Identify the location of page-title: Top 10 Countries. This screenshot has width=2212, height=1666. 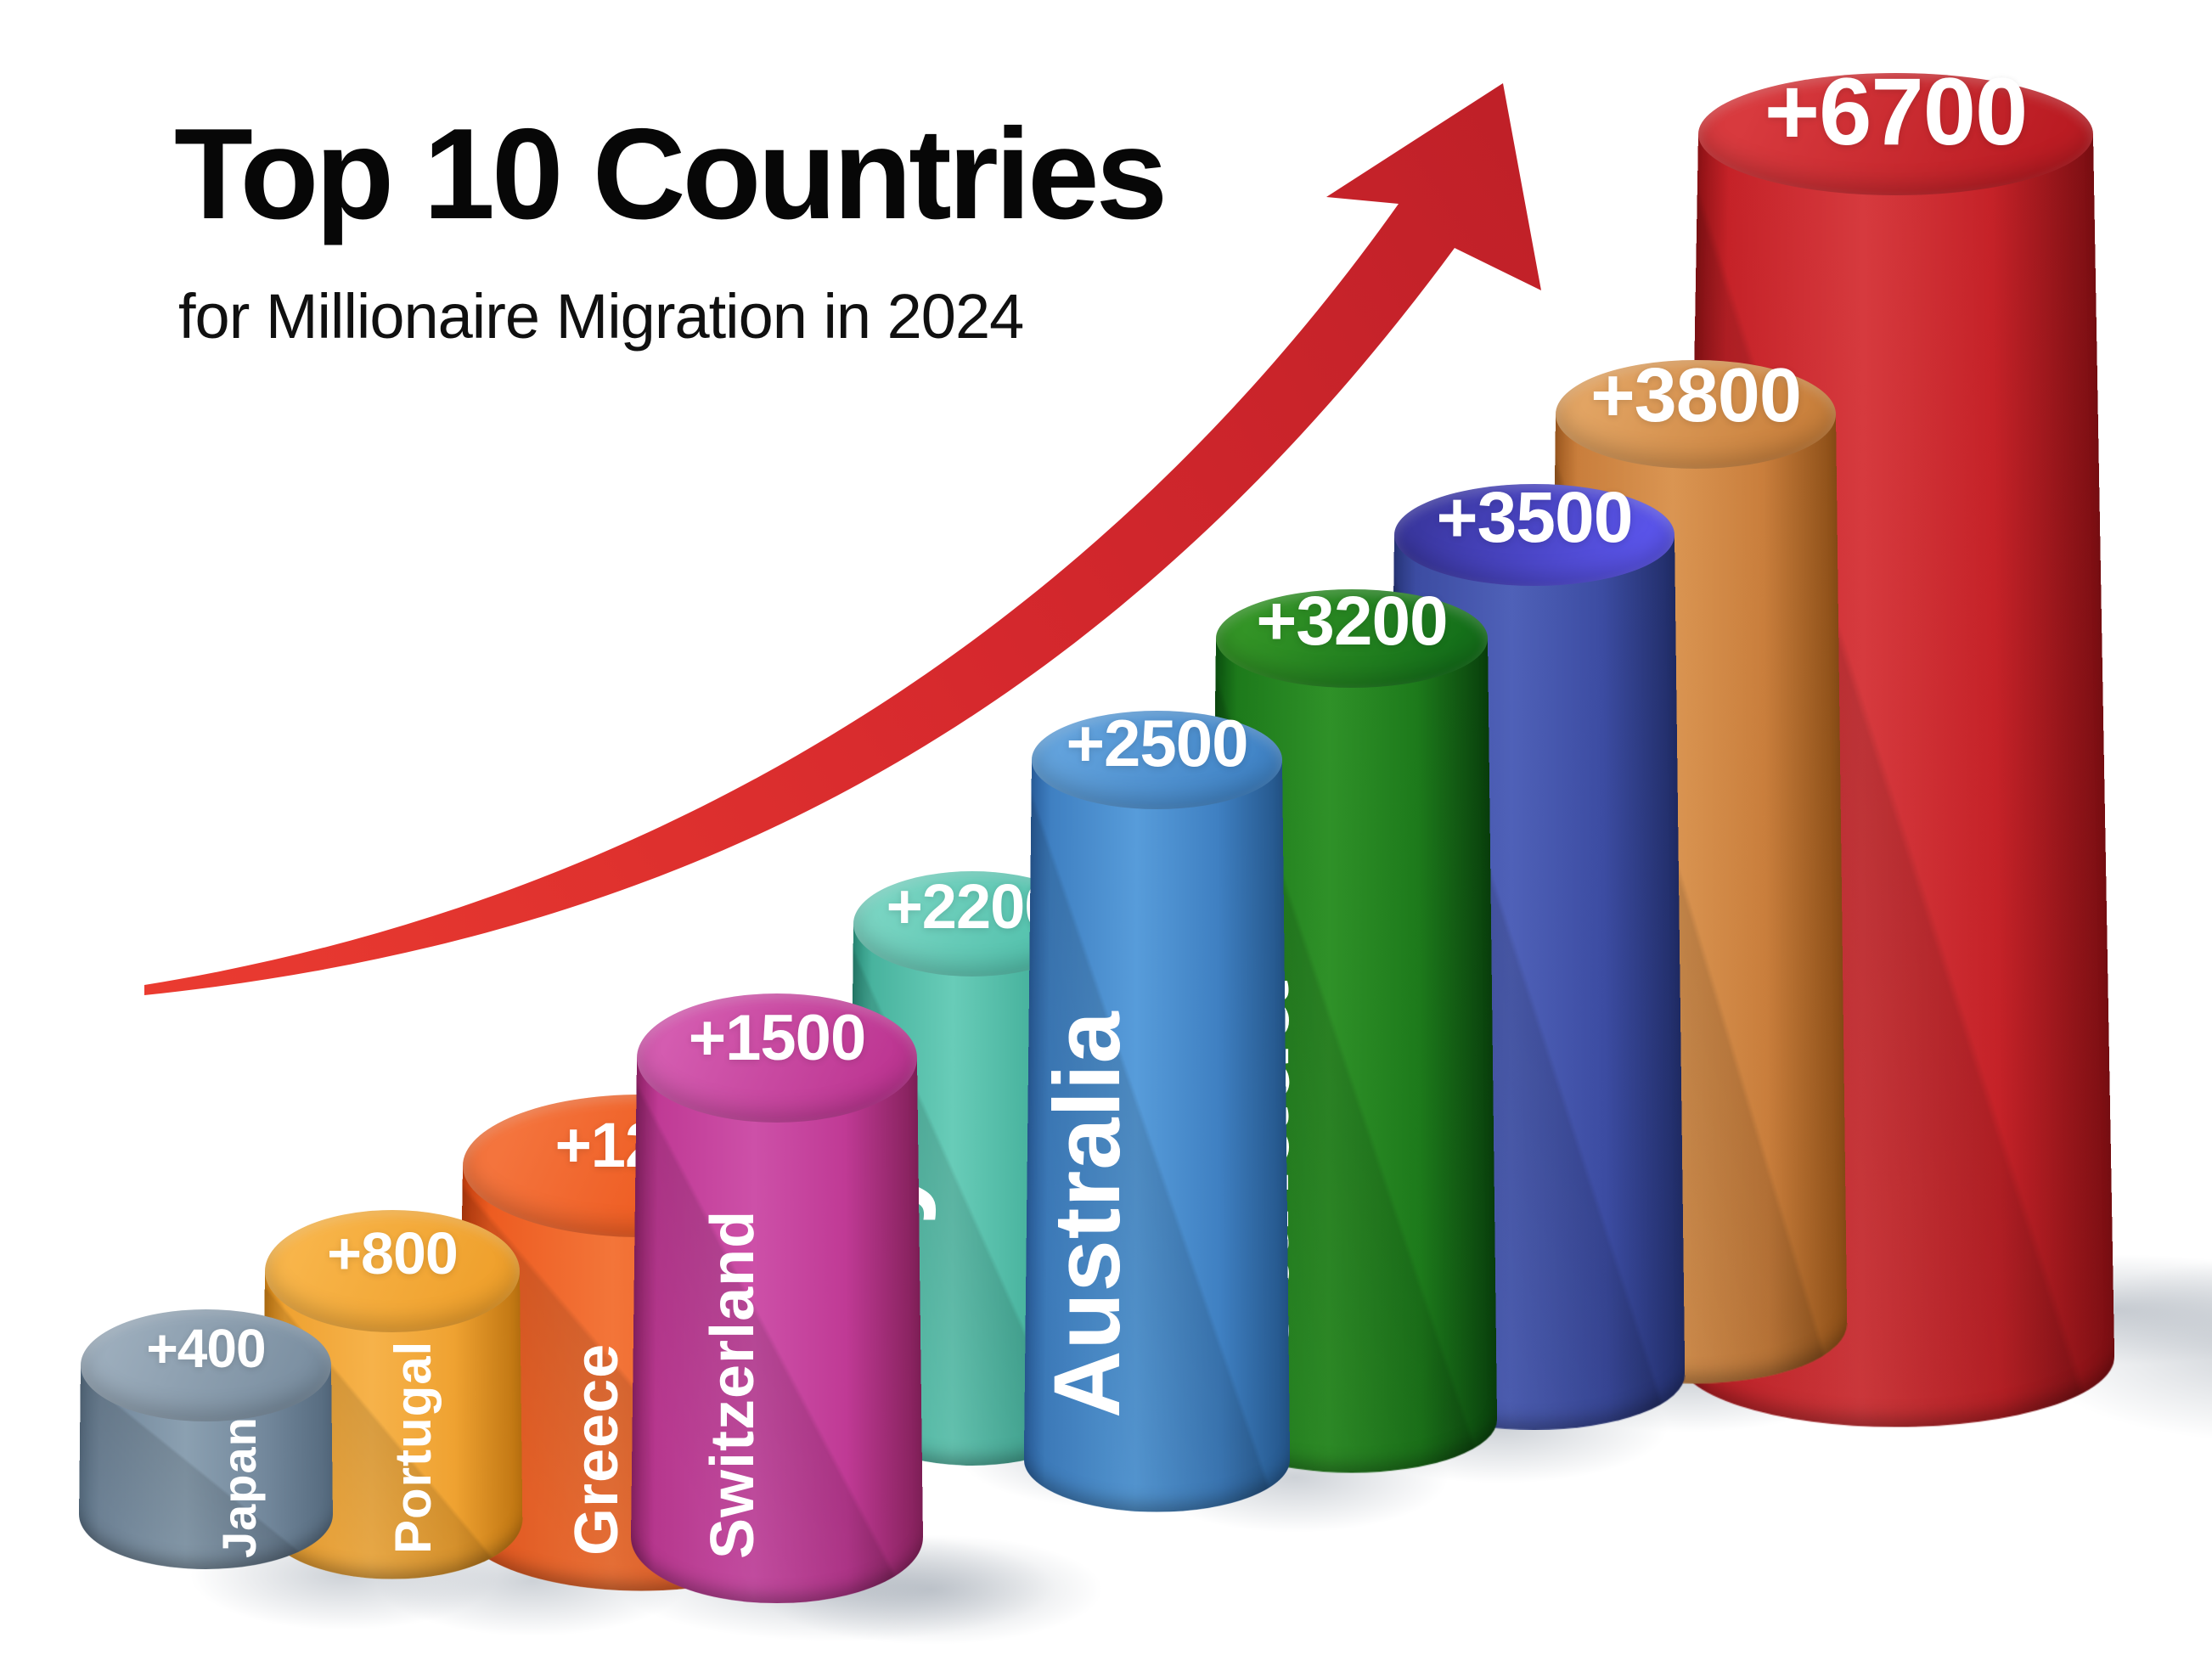
(671, 174).